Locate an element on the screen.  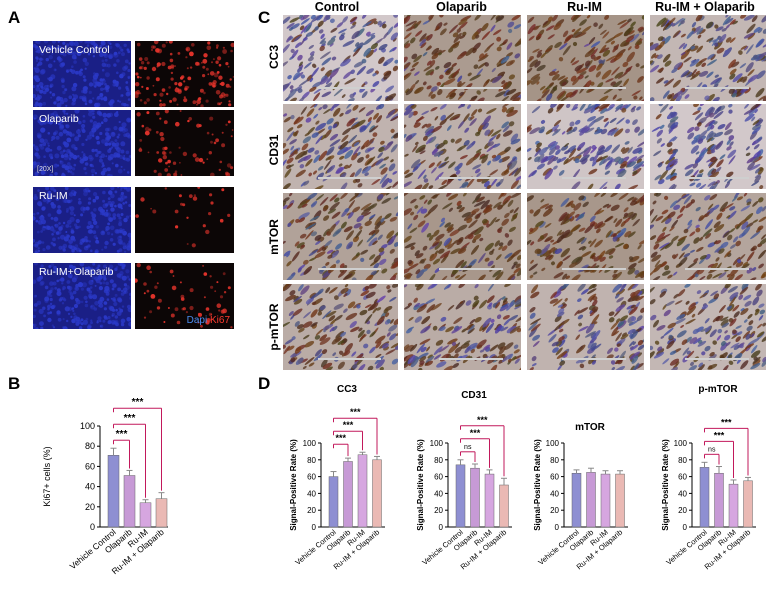
chart-title: p-mTOR is located at coordinates (718, 389).